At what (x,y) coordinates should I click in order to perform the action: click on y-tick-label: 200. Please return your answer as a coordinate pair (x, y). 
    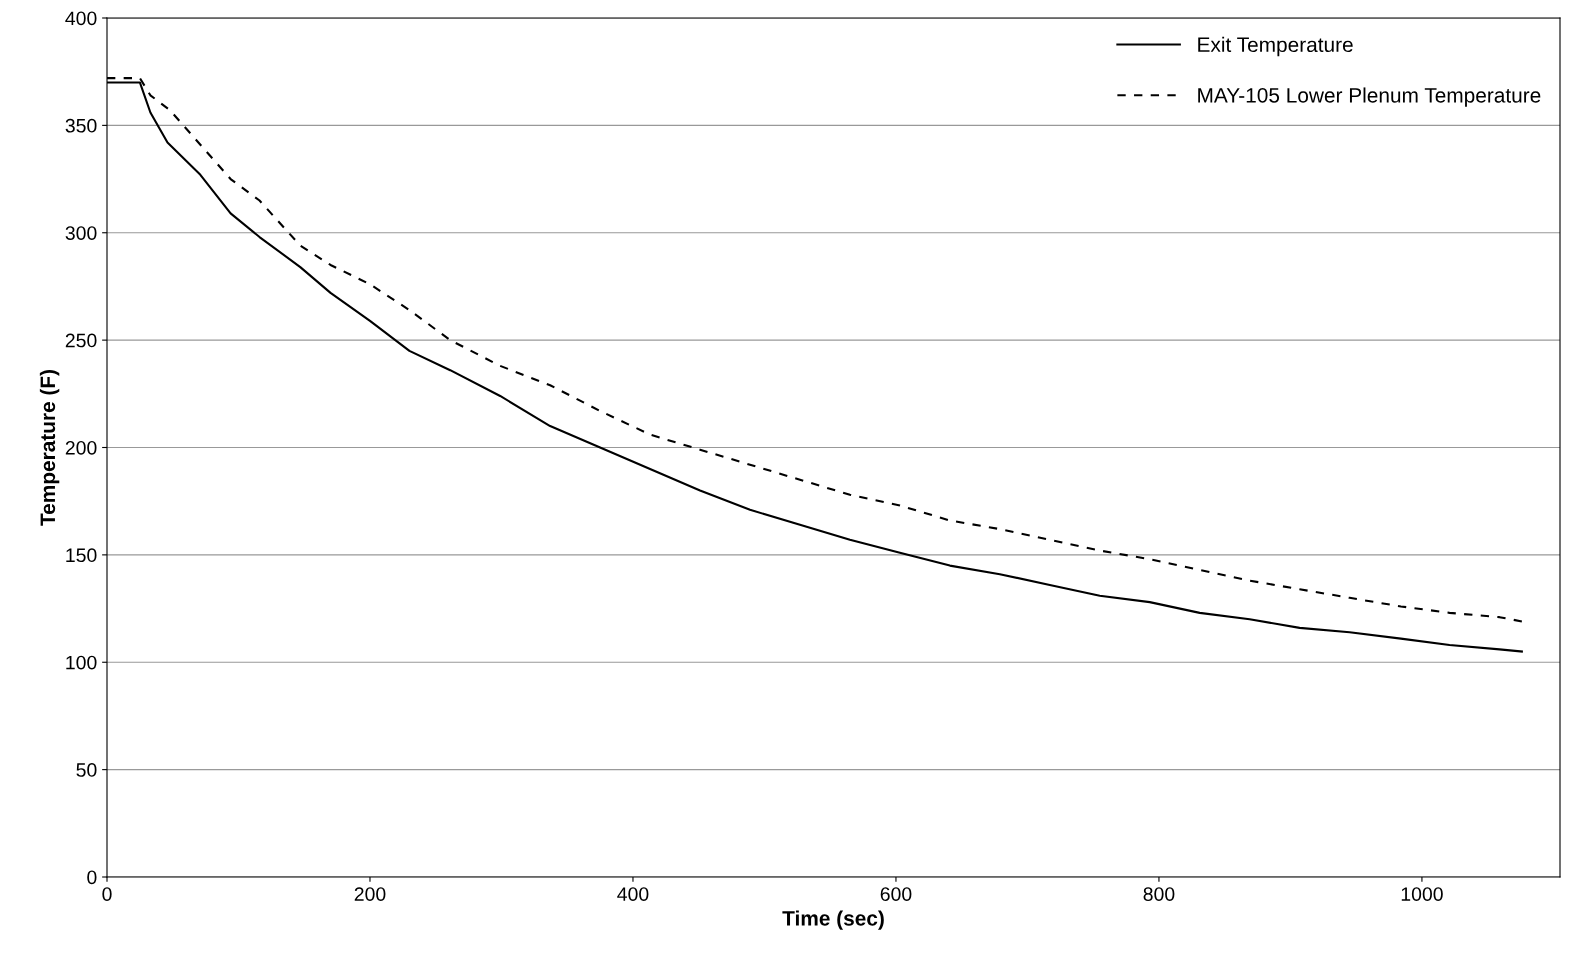
    Looking at the image, I should click on (81, 447).